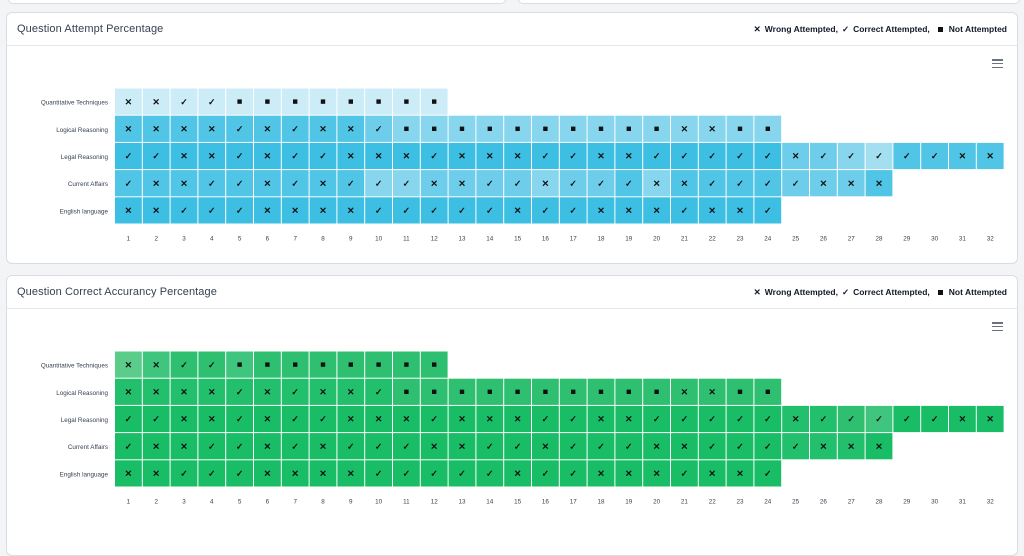 Image resolution: width=1024 pixels, height=556 pixels. I want to click on hamburger-menu-icon, so click(997, 326).